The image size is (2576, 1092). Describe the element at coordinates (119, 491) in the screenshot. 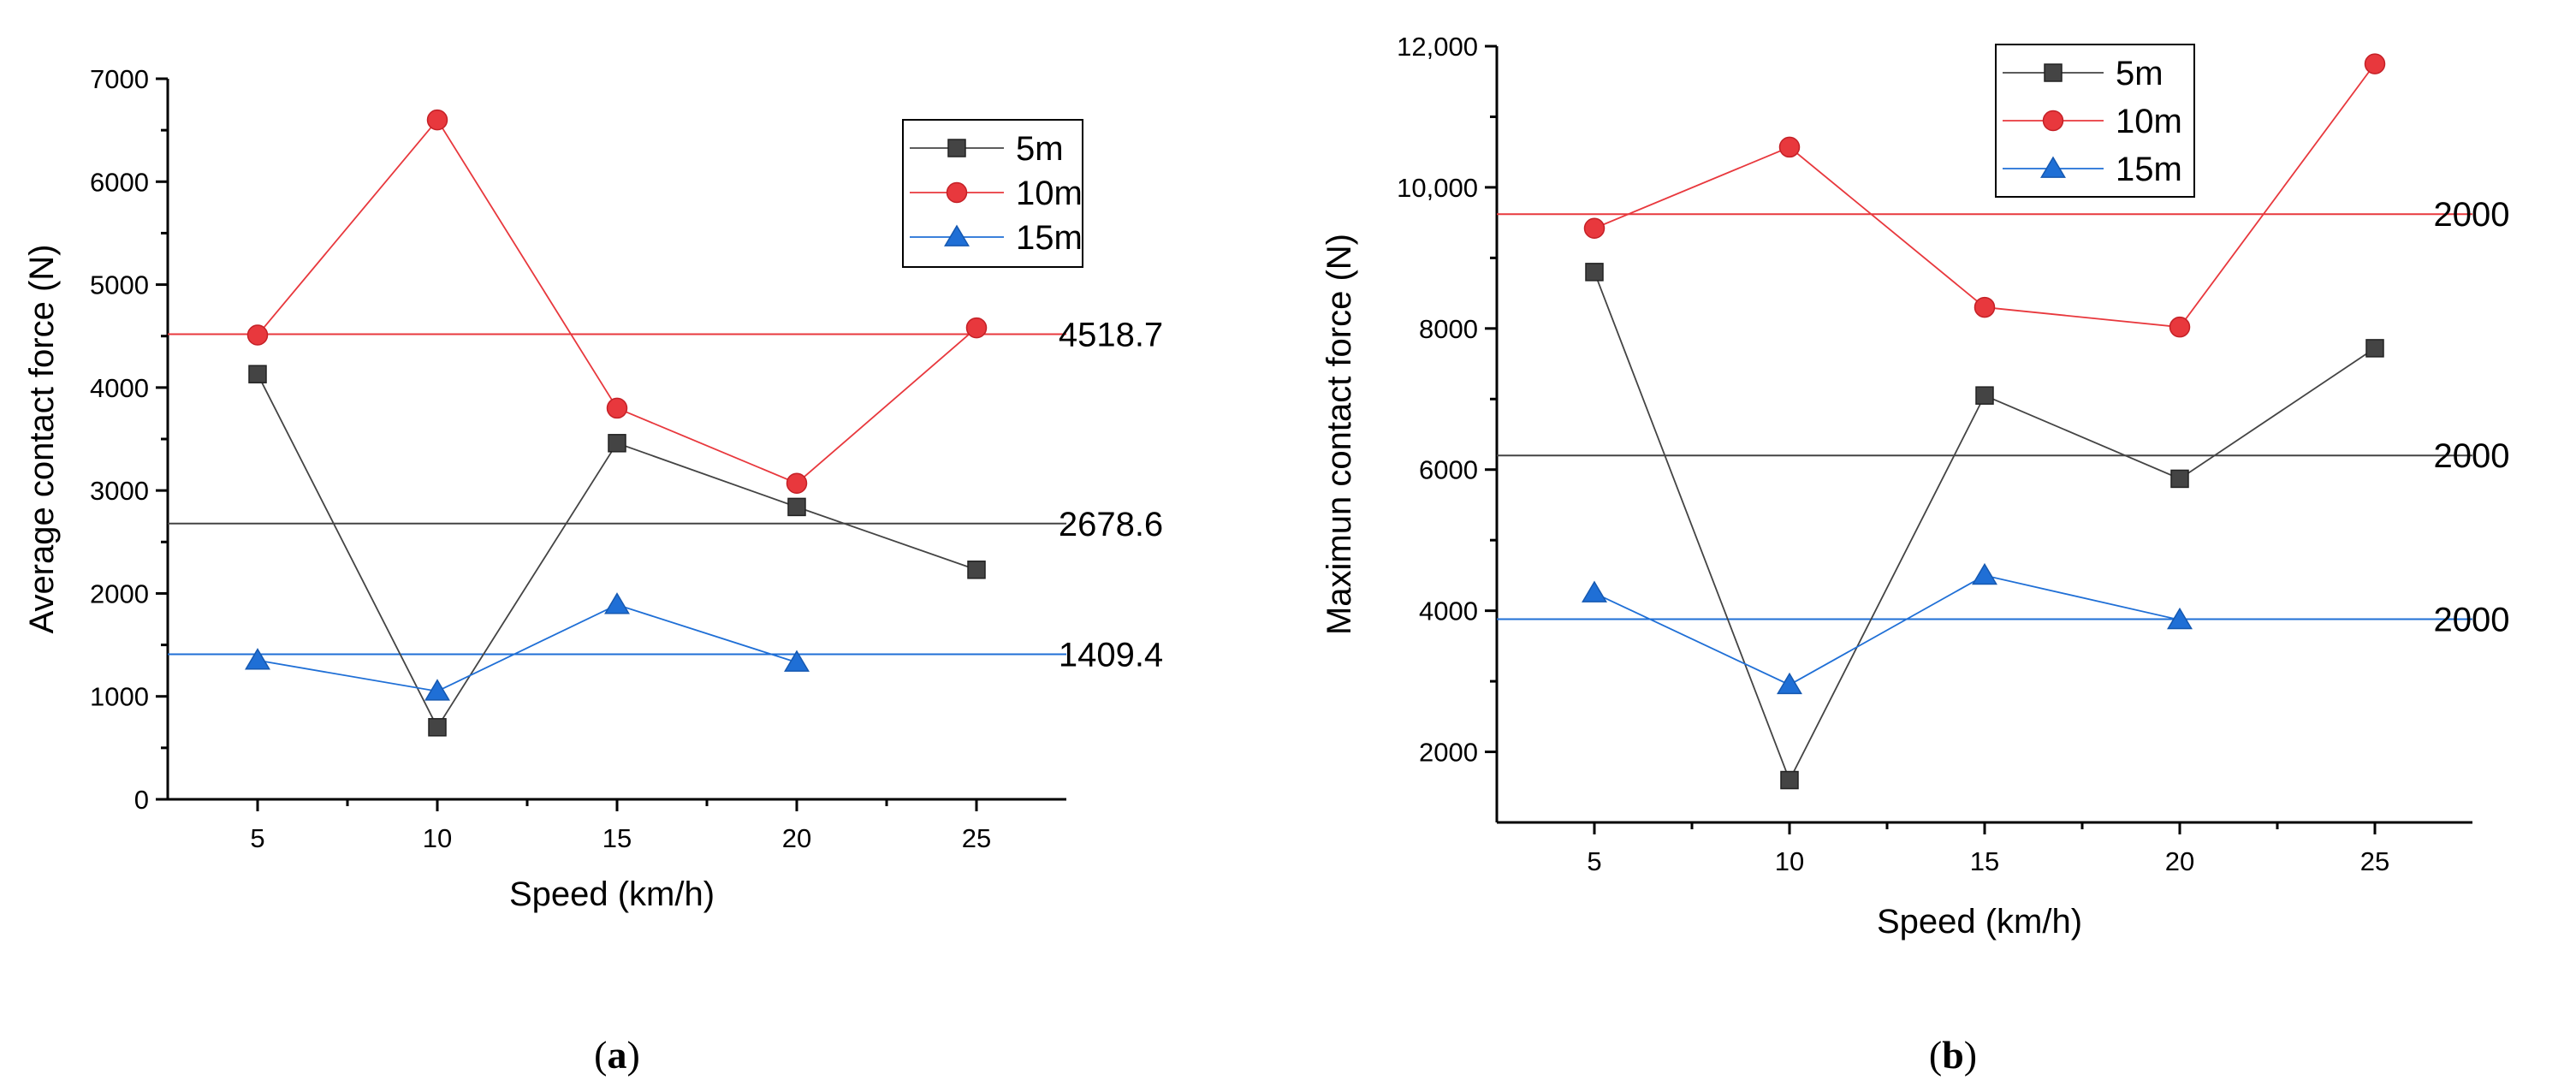

I see `y-tick-label: 3000` at that location.